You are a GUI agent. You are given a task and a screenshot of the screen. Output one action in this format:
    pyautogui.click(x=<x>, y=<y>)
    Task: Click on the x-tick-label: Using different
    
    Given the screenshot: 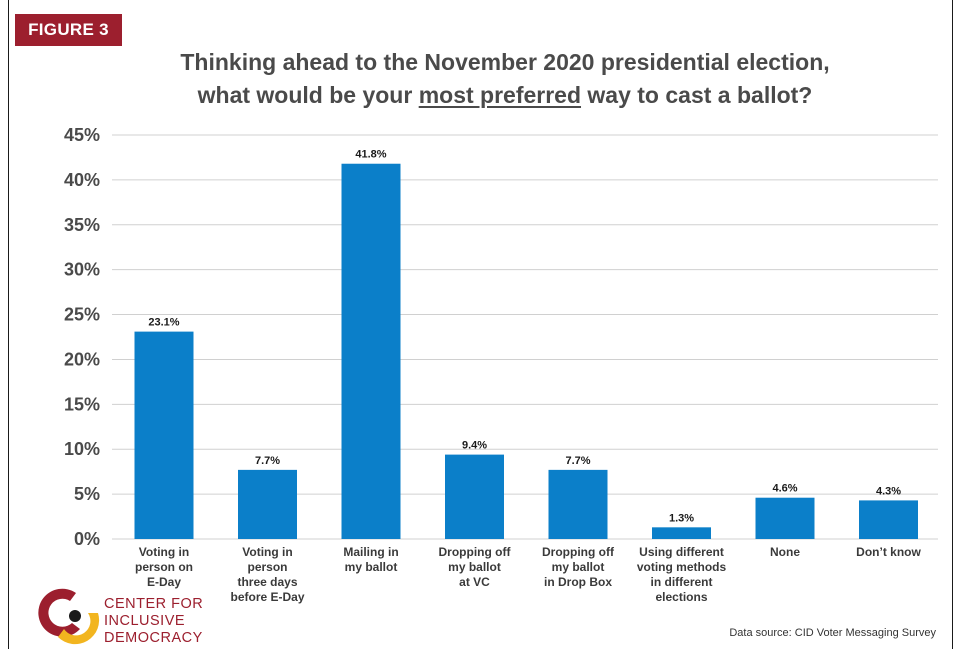 What is the action you would take?
    pyautogui.click(x=681, y=552)
    